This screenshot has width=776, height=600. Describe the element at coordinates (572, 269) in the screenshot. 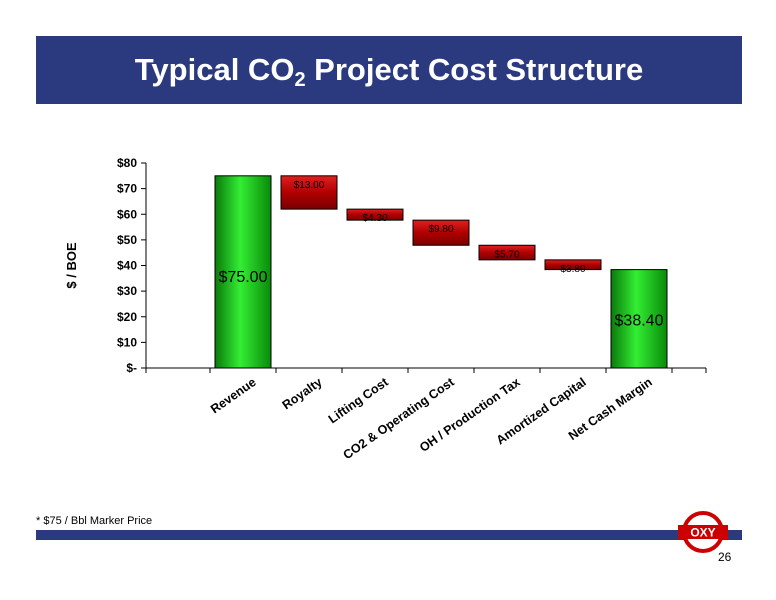

I see `data-label: $3.80` at that location.